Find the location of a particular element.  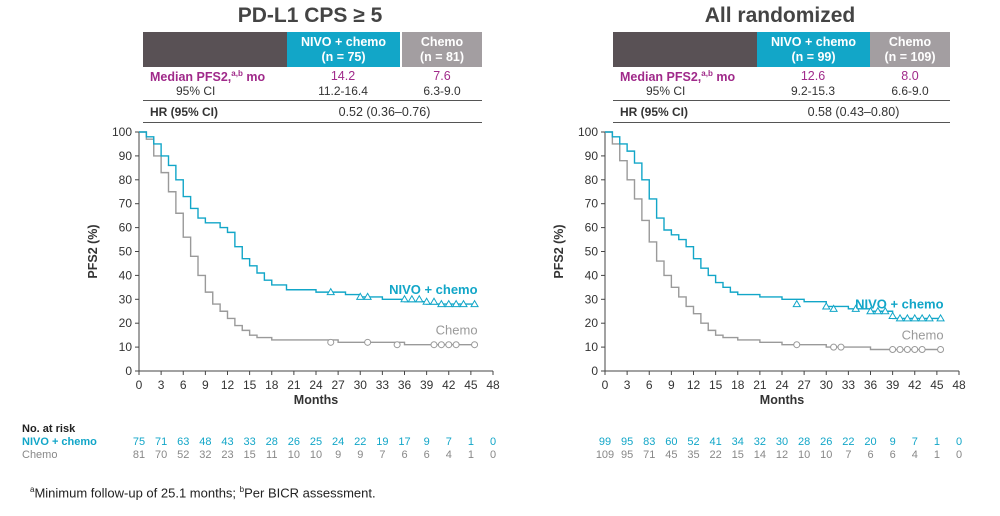

risk-nivo-count: 63 is located at coordinates (183, 442).